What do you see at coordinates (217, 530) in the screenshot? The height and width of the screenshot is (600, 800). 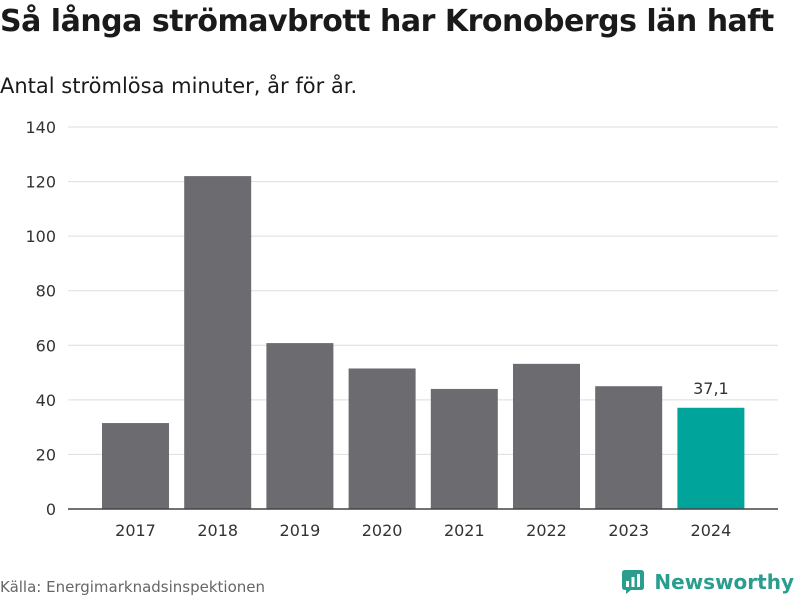 I see `x-tick-label: 2018` at bounding box center [217, 530].